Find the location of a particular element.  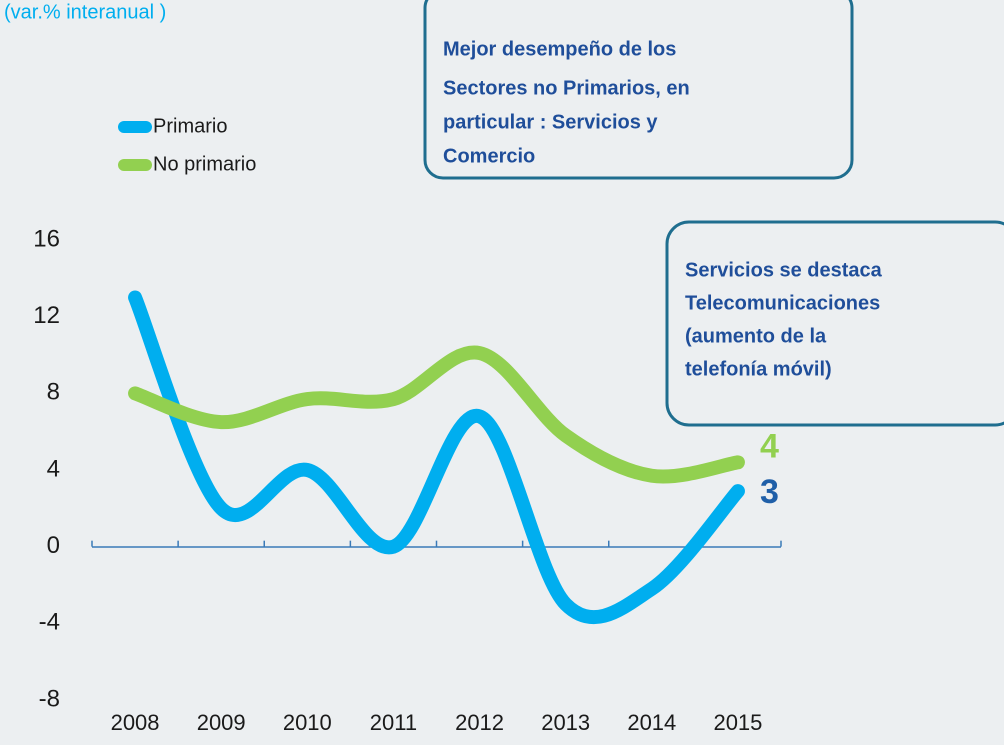

annotation-text: (aumento de la is located at coordinates (756, 336).